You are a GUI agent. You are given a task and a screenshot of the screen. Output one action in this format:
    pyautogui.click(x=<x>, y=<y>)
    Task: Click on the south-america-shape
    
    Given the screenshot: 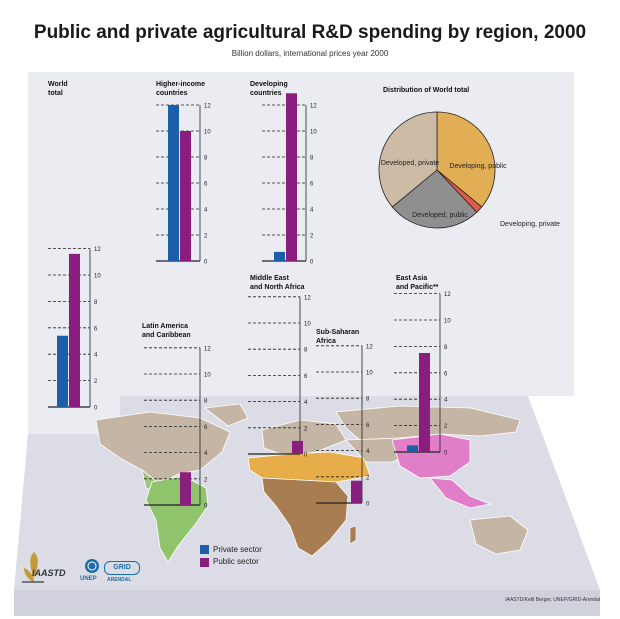 What is the action you would take?
    pyautogui.click(x=177, y=519)
    